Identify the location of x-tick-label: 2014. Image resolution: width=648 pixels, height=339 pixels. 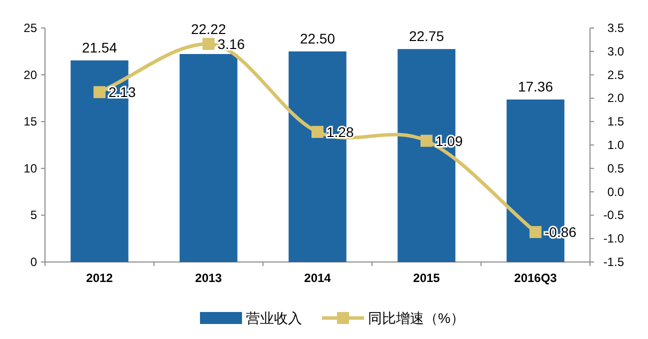
(318, 278).